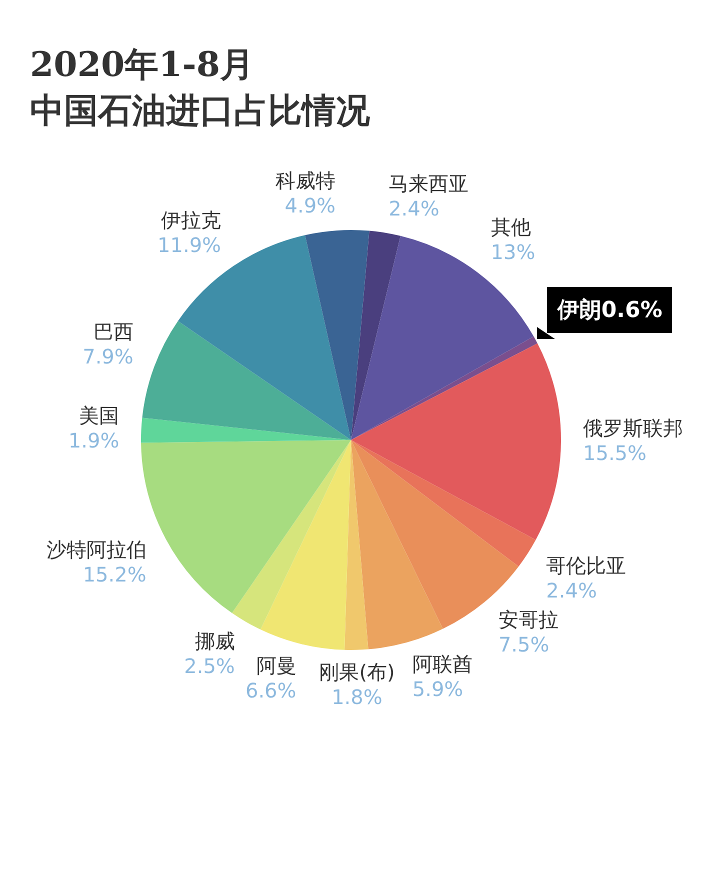  Describe the element at coordinates (276, 666) in the screenshot. I see `slice-label: 阿曼` at that location.